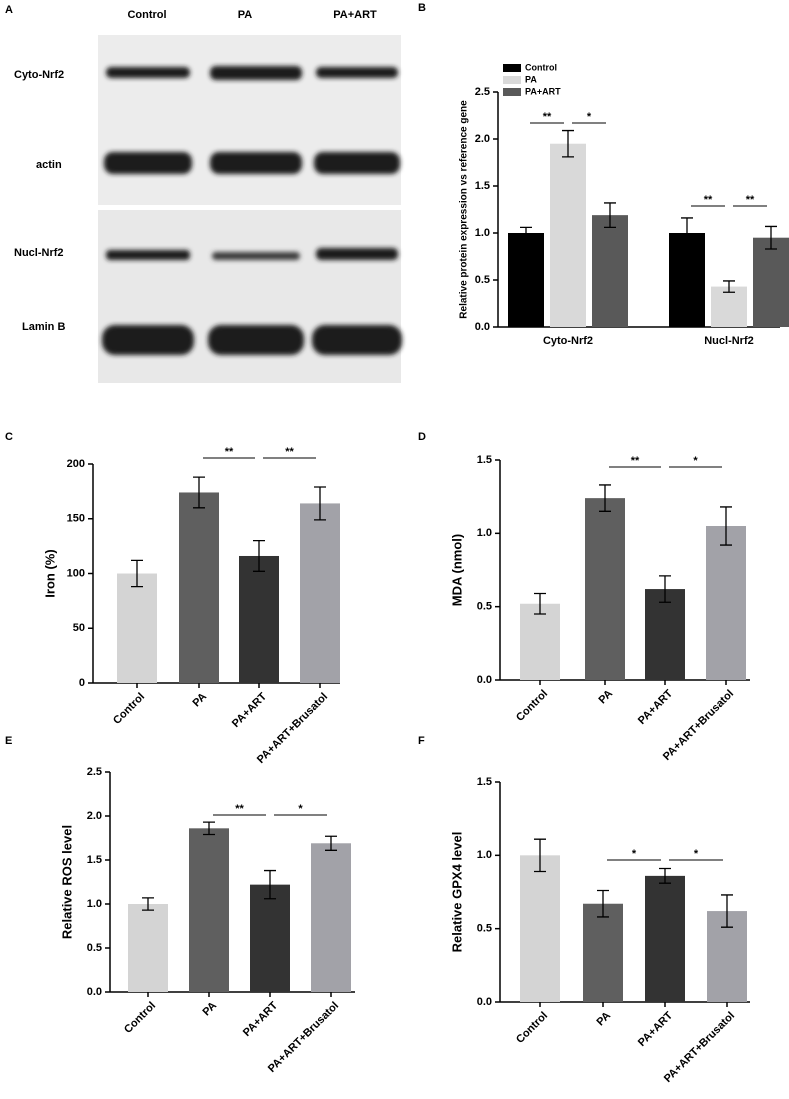 This screenshot has height=1099, width=789. What do you see at coordinates (49, 165) in the screenshot?
I see `row-label: actin` at bounding box center [49, 165].